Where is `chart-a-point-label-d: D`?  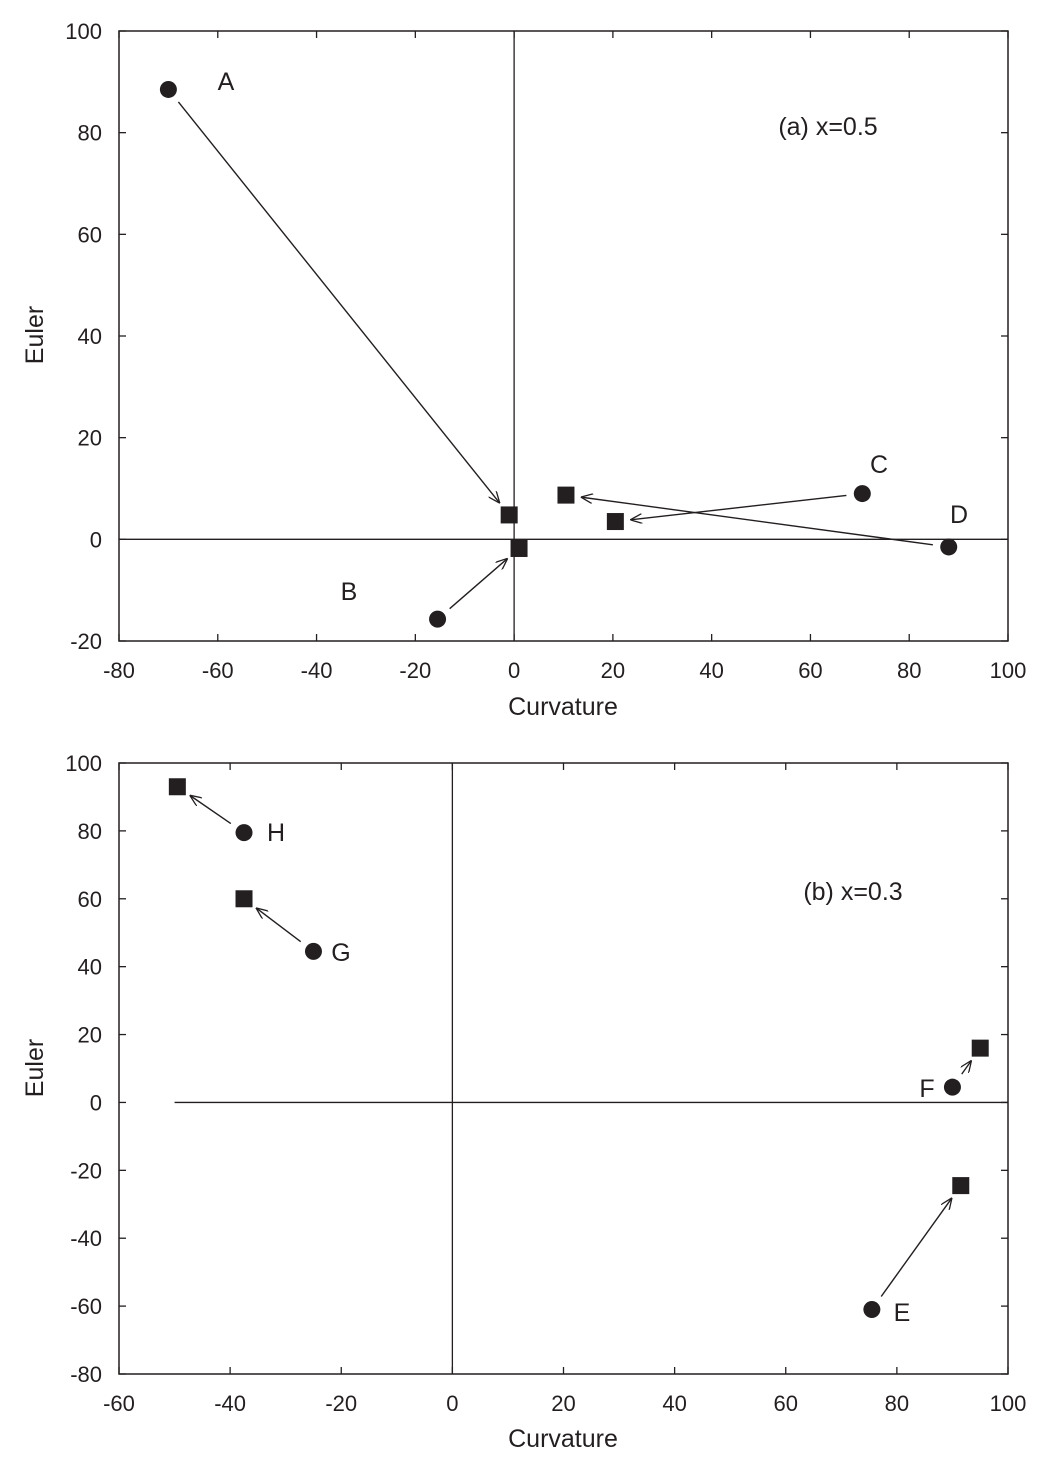 chart-a-point-label-d: D is located at coordinates (959, 515).